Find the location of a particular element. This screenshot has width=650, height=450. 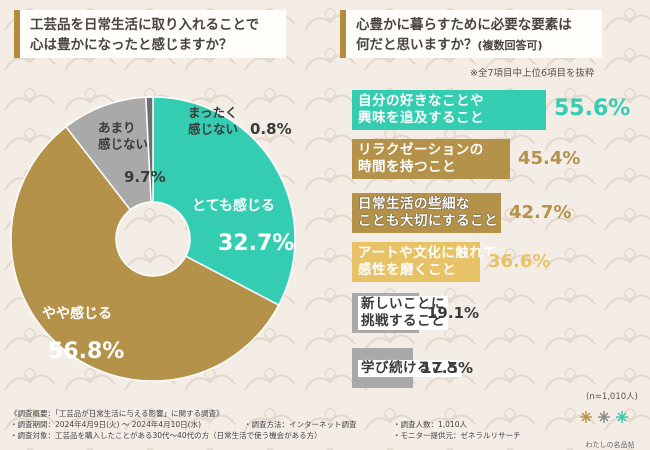

top-note: ※全7項目中上位6項目を抜粋 is located at coordinates (532, 73).